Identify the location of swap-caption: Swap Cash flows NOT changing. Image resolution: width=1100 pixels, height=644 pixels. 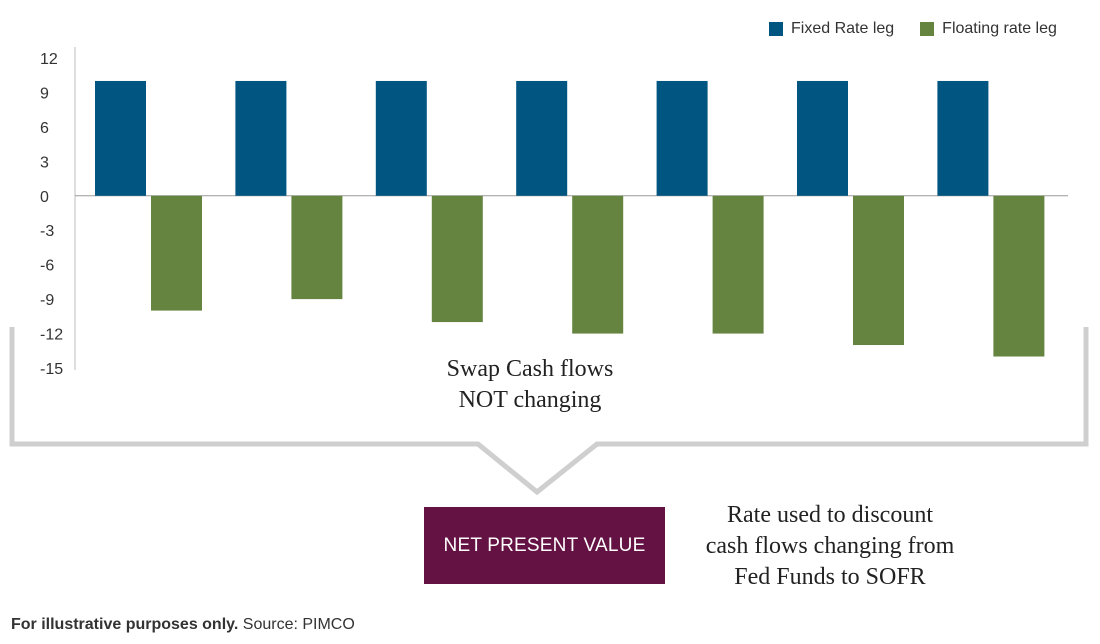
(530, 385).